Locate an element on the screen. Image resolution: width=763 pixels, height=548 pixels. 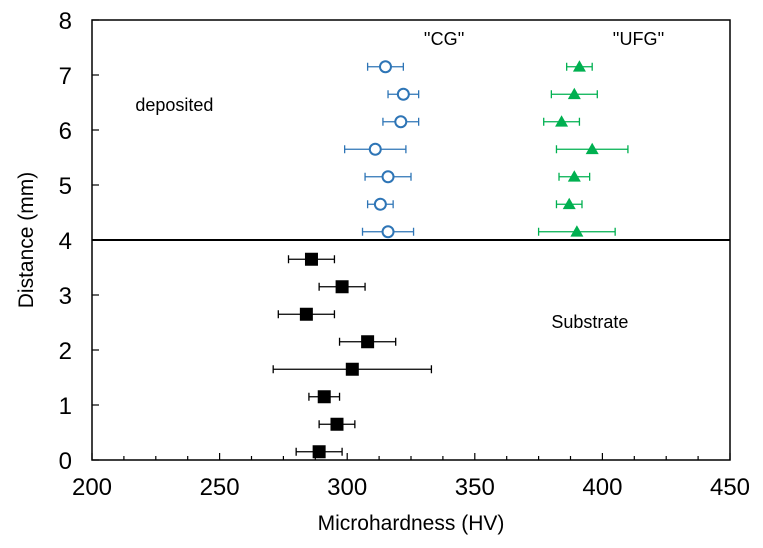
annotation-0: ''CG'' is located at coordinates (444, 39).